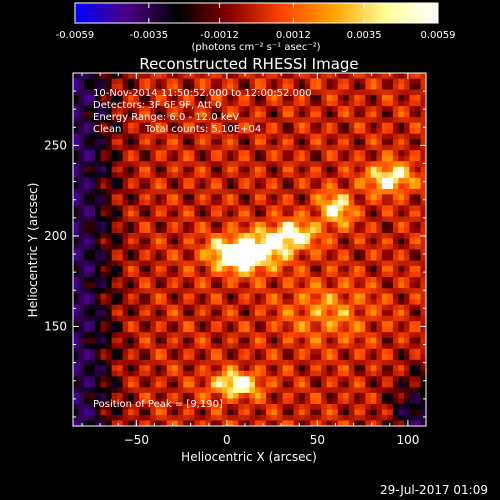  I want to click on colorbar-tick-label: -0.0012, so click(219, 35).